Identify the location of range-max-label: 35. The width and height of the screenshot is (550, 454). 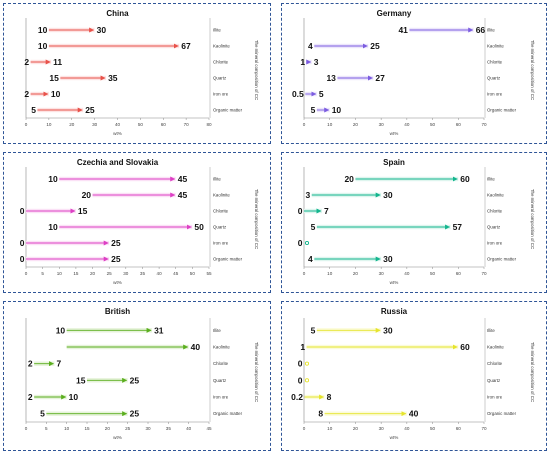
(113, 78).